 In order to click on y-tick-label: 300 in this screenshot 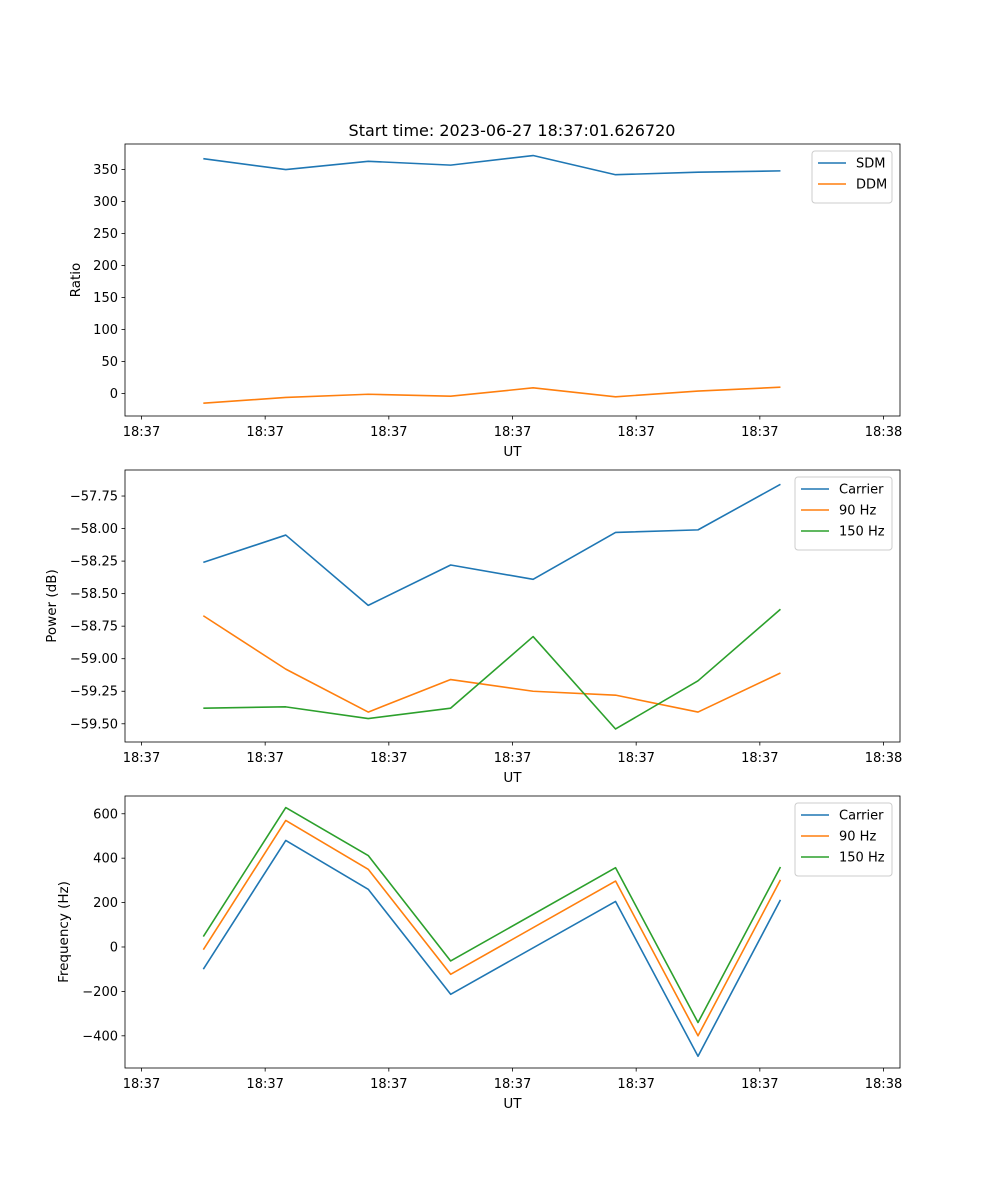, I will do `click(105, 202)`.